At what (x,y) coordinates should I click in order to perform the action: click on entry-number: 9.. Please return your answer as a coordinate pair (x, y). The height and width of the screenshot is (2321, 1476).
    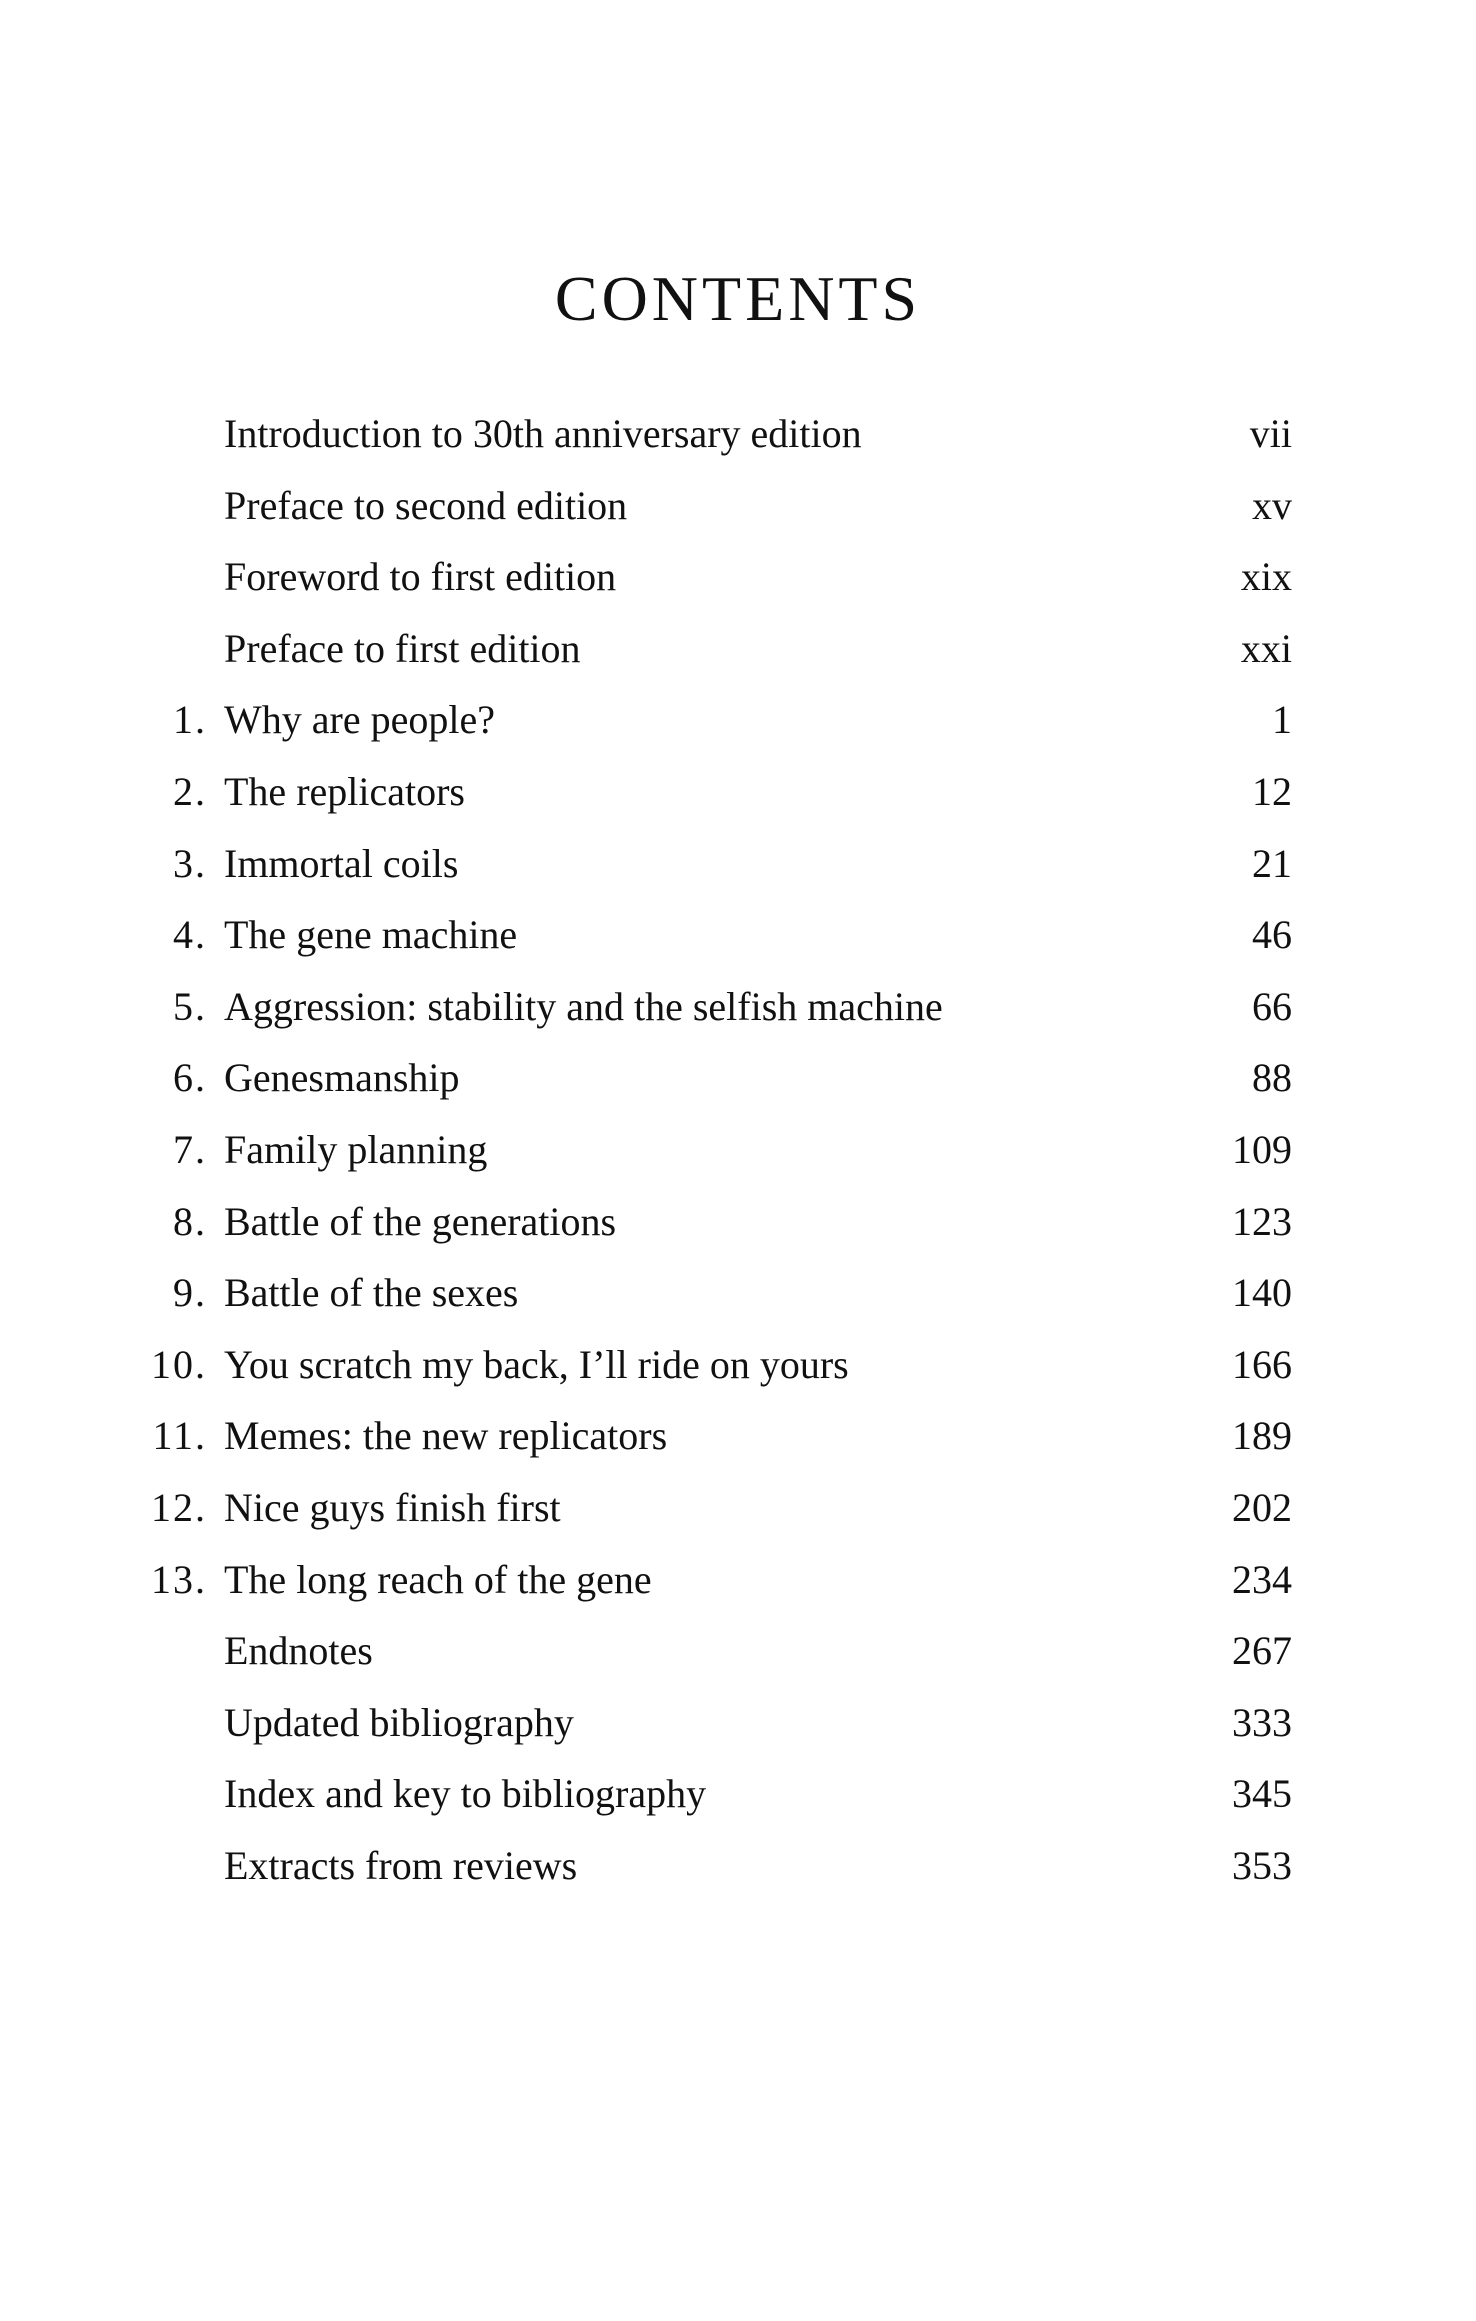
    Looking at the image, I should click on (190, 1293).